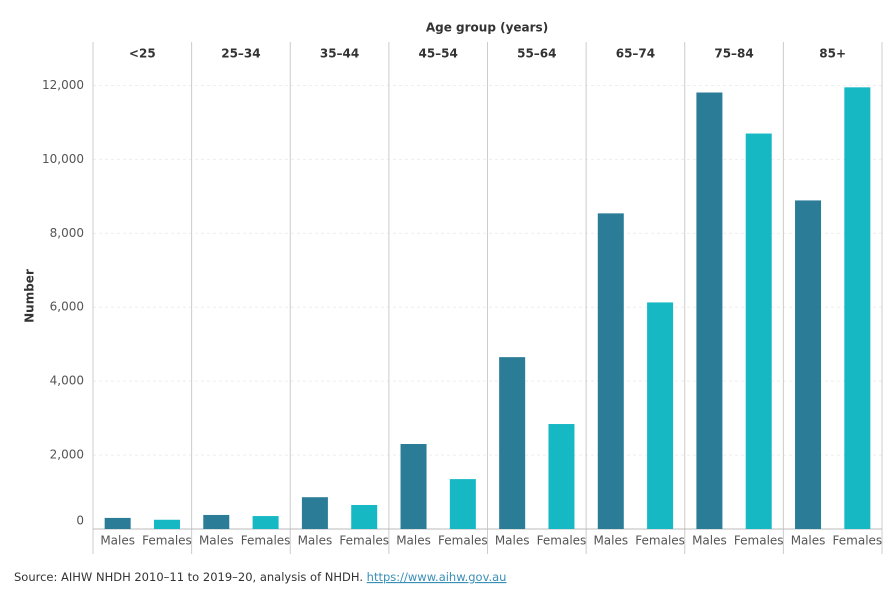 This screenshot has width=890, height=600. Describe the element at coordinates (240, 54) in the screenshot. I see `category-header: 25–34` at that location.